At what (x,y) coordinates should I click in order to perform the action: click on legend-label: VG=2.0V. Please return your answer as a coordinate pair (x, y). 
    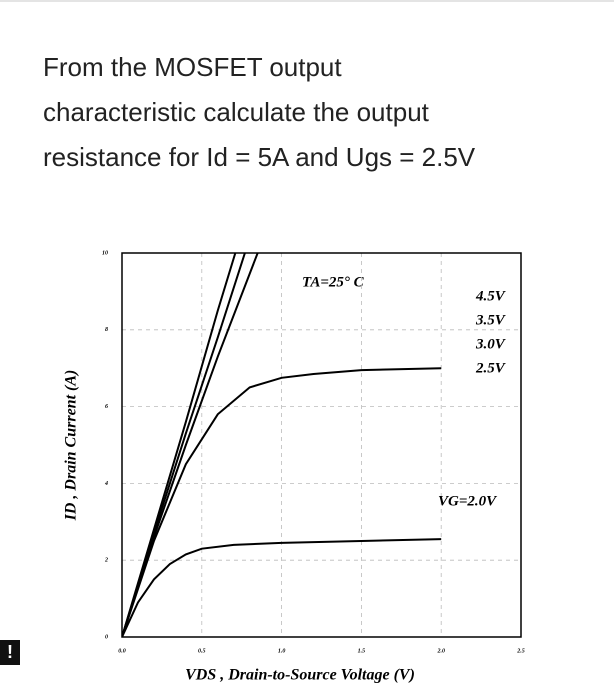
    Looking at the image, I should click on (468, 501).